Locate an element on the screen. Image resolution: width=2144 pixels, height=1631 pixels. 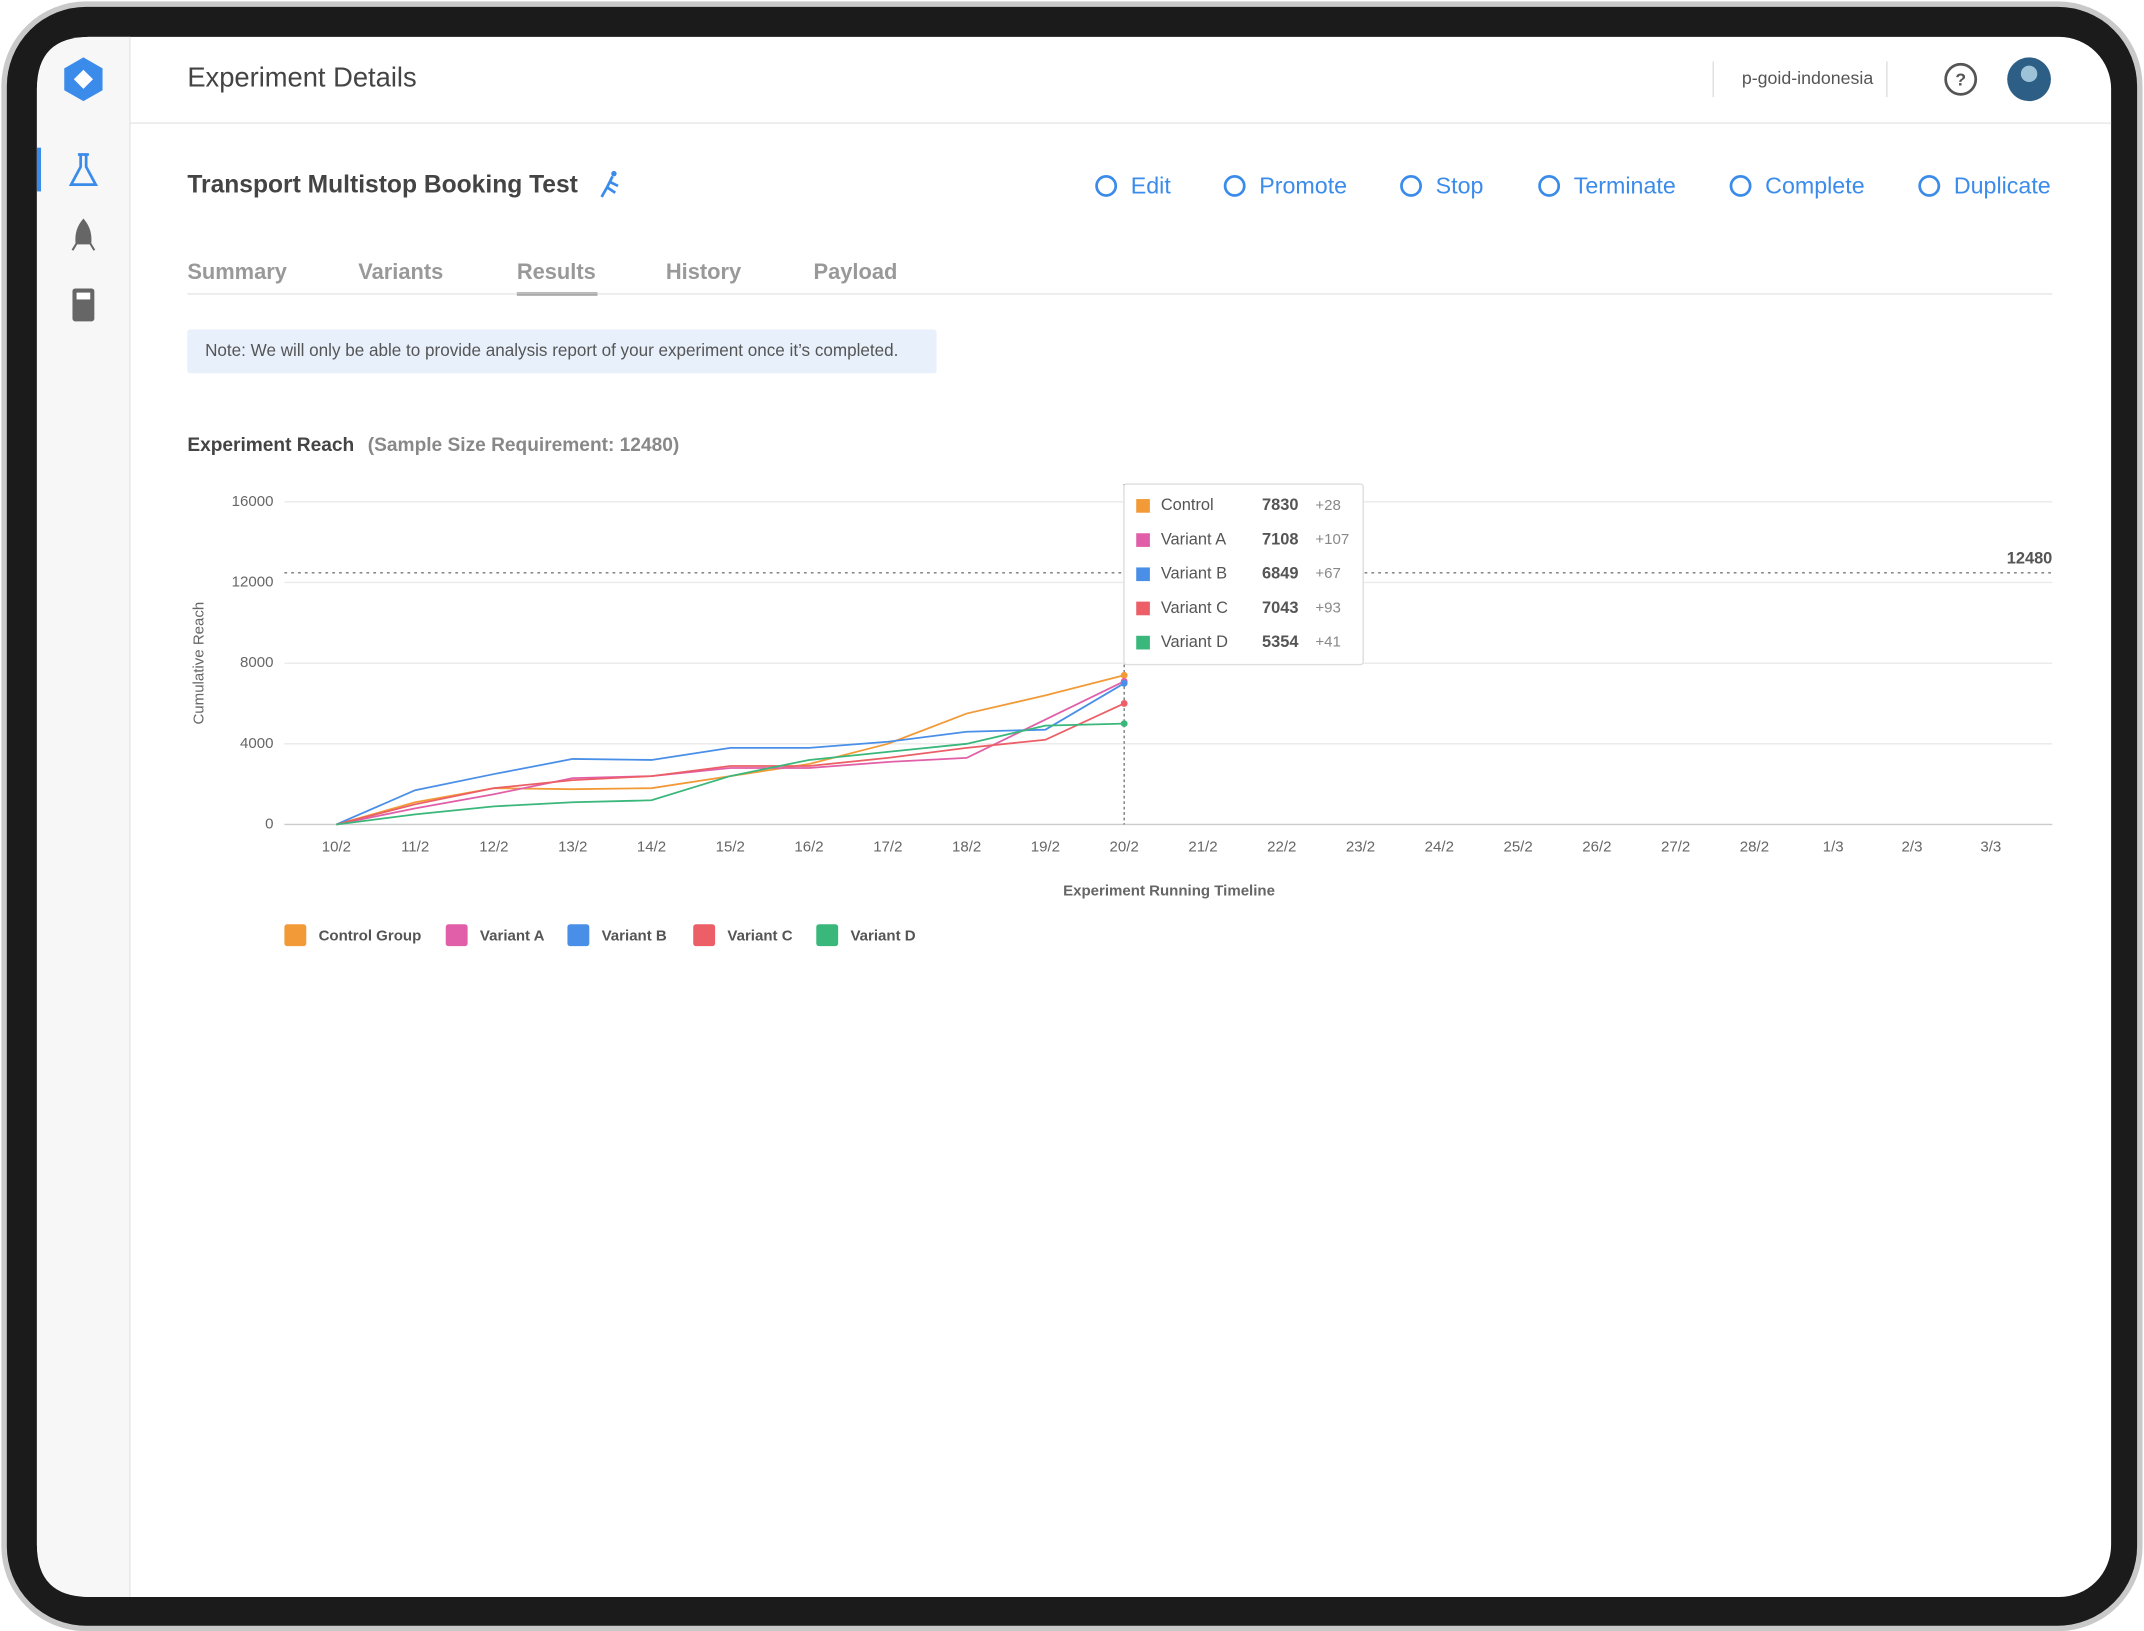
x-tick-label: 24/2 is located at coordinates (1439, 847).